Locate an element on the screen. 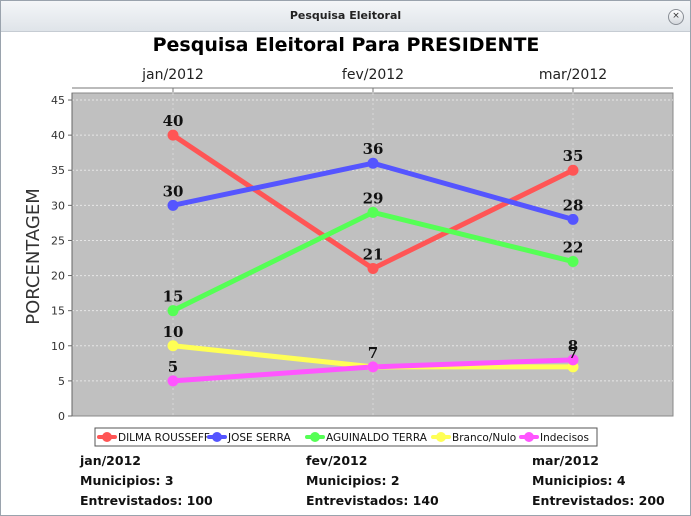  y-tick-label: 0 is located at coordinates (61, 416).